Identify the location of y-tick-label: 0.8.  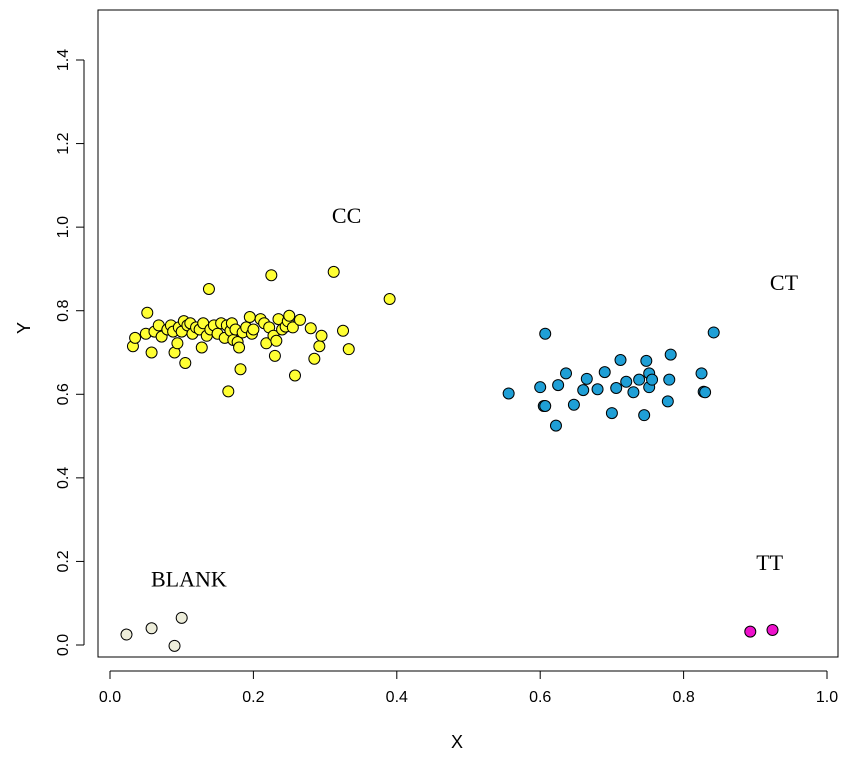
(63, 310).